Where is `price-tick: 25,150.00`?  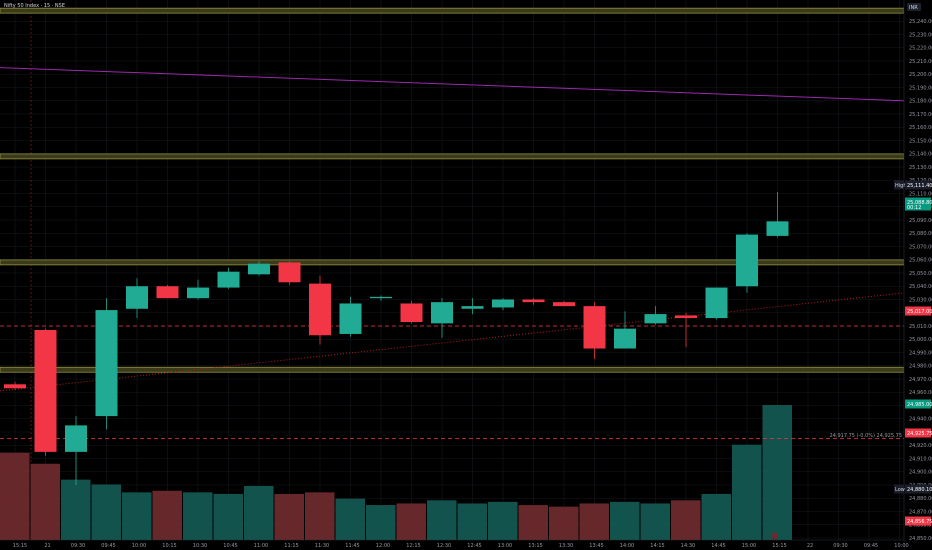
price-tick: 25,150.00 is located at coordinates (920, 141).